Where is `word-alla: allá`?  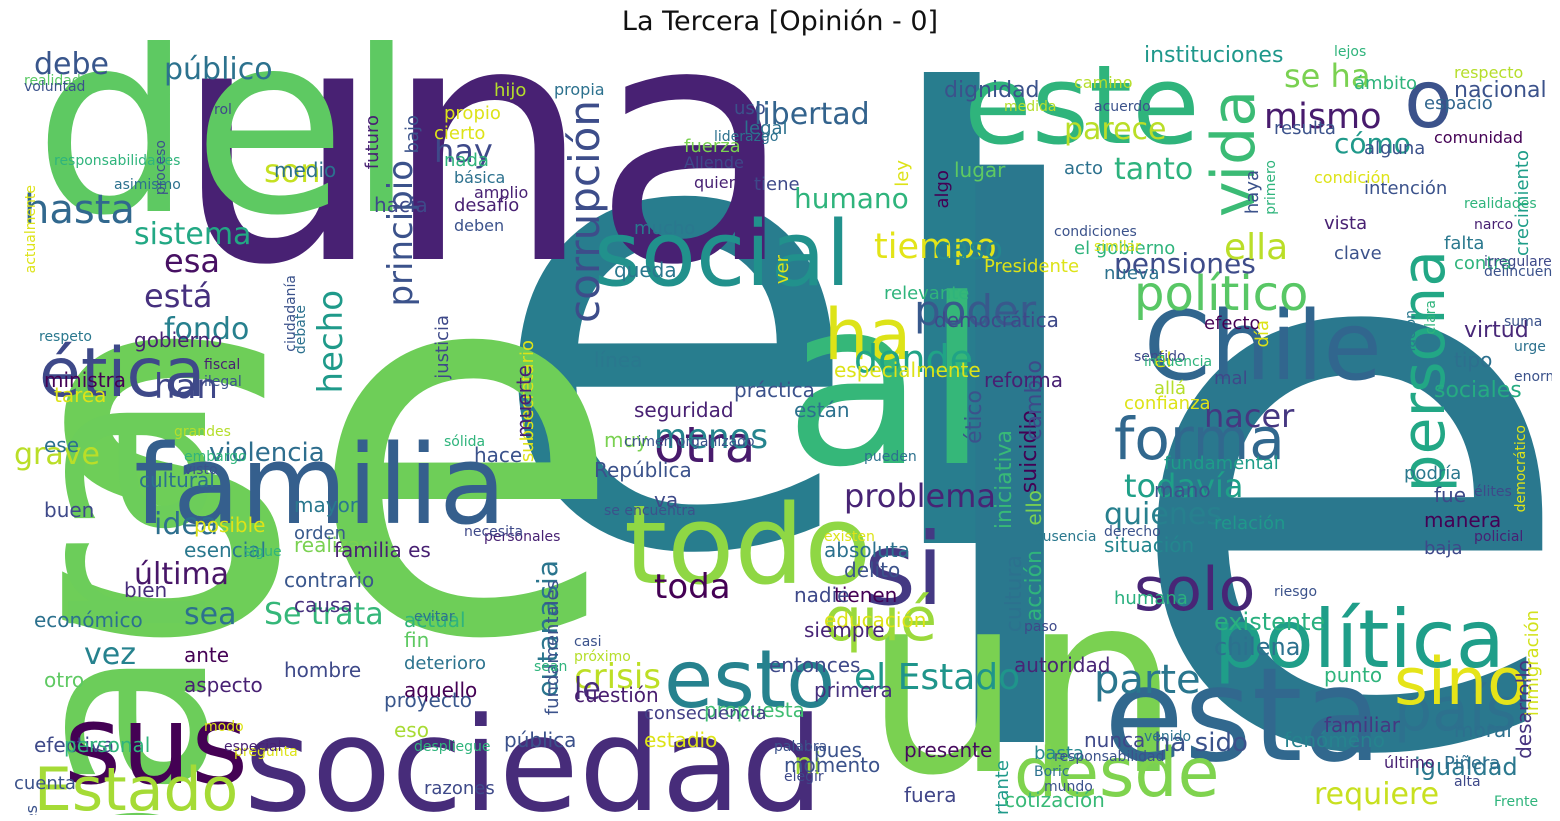 word-alla: allá is located at coordinates (1170, 388).